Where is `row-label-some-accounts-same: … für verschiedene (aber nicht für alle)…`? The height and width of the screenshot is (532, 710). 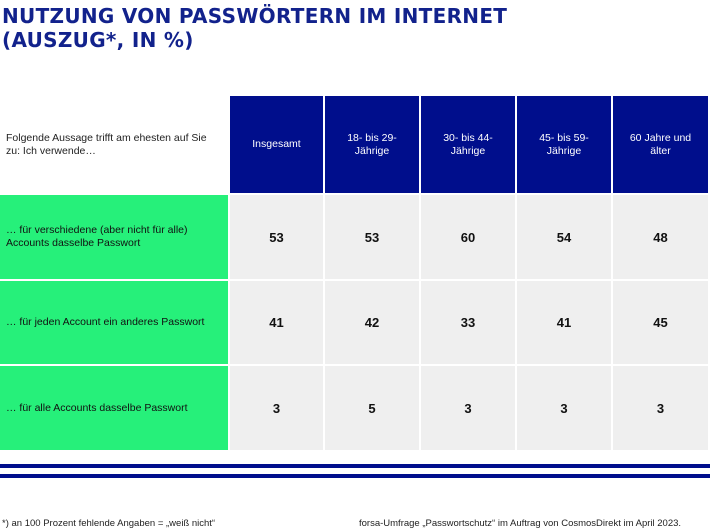
row-label-some-accounts-same: … für verschiedene (aber nicht für alle)… is located at coordinates (114, 237).